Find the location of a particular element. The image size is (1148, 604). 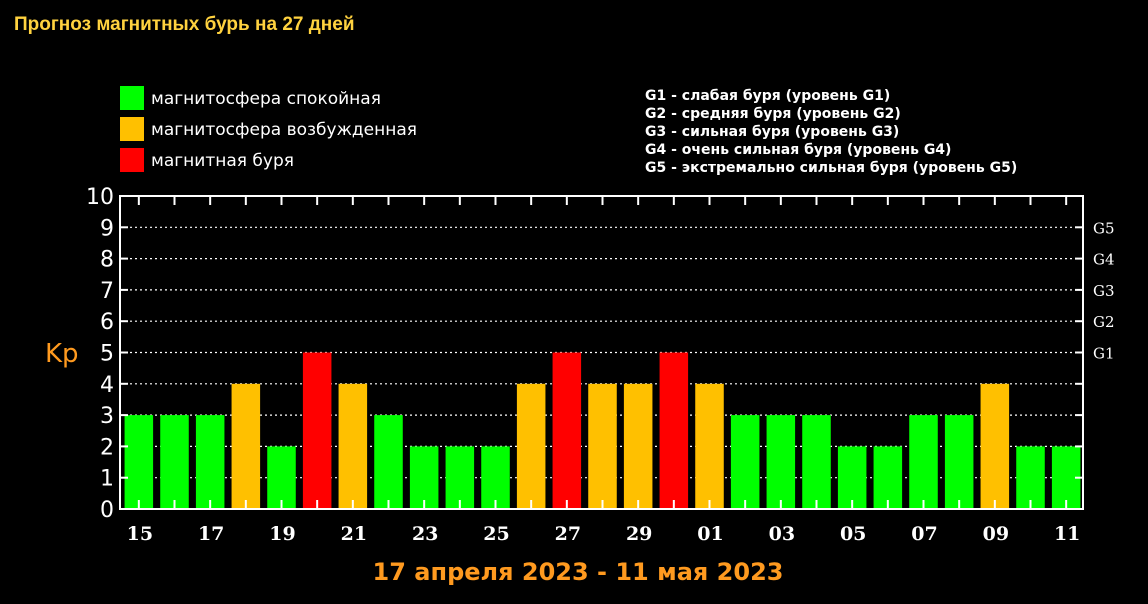

g-level-legend-item: G3 - сильная буря (уровень G3) is located at coordinates (772, 132).